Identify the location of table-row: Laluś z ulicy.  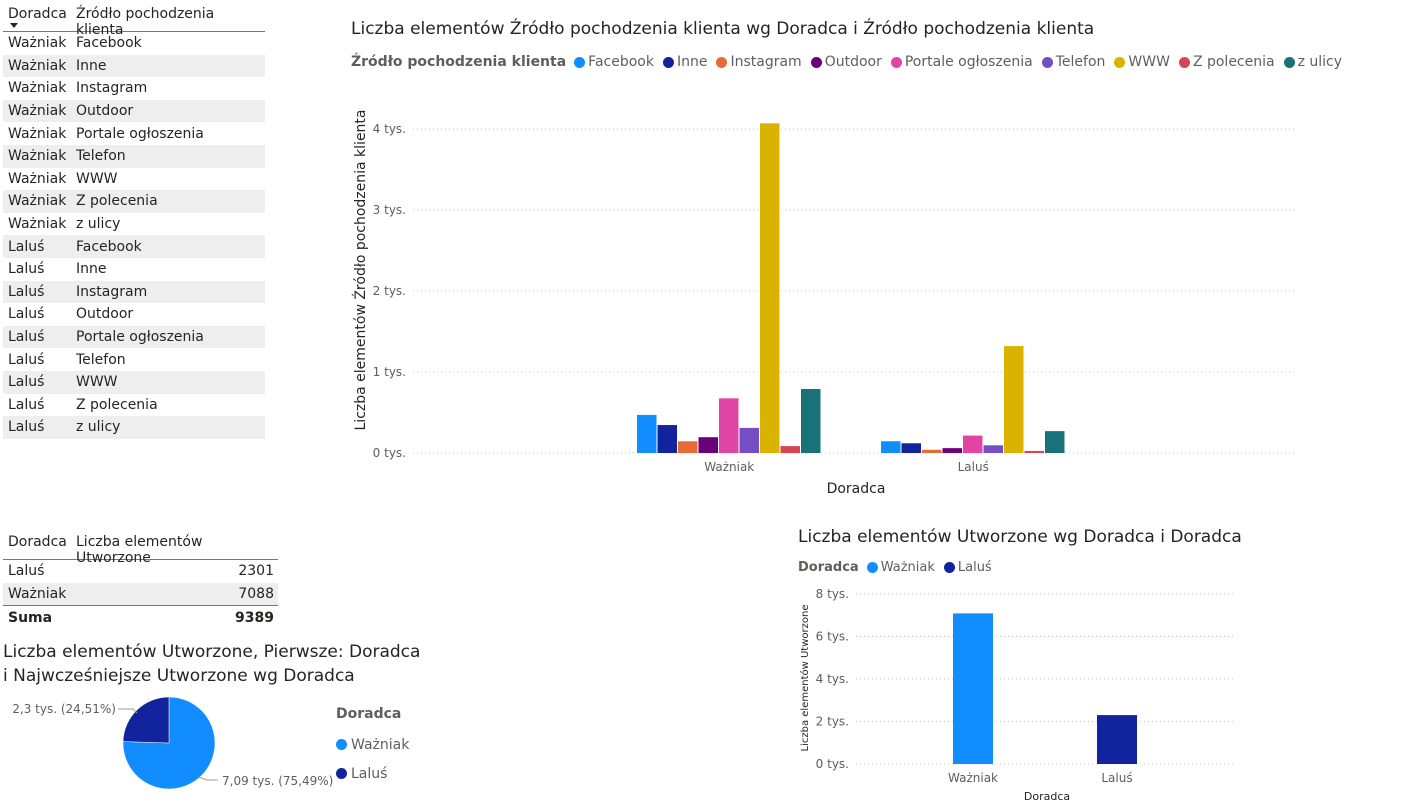
(134, 427).